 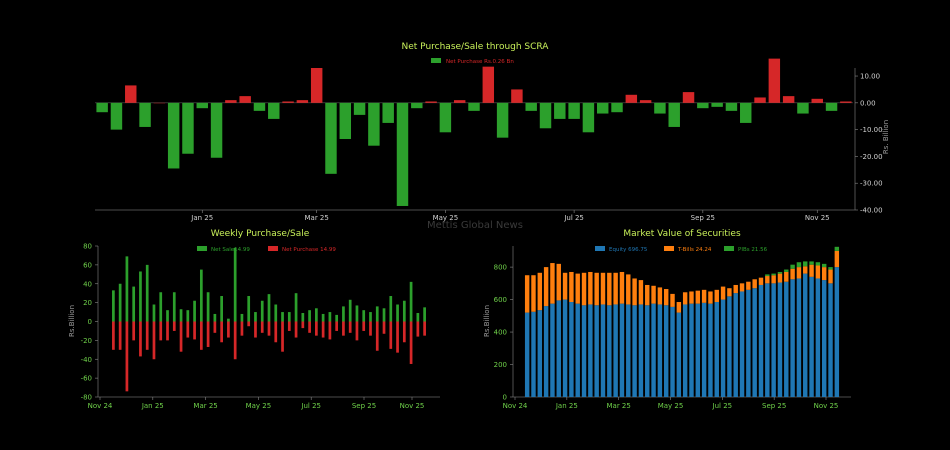 What do you see at coordinates (628, 250) in the screenshot?
I see `market-legend-equity: Equity 696.75` at bounding box center [628, 250].